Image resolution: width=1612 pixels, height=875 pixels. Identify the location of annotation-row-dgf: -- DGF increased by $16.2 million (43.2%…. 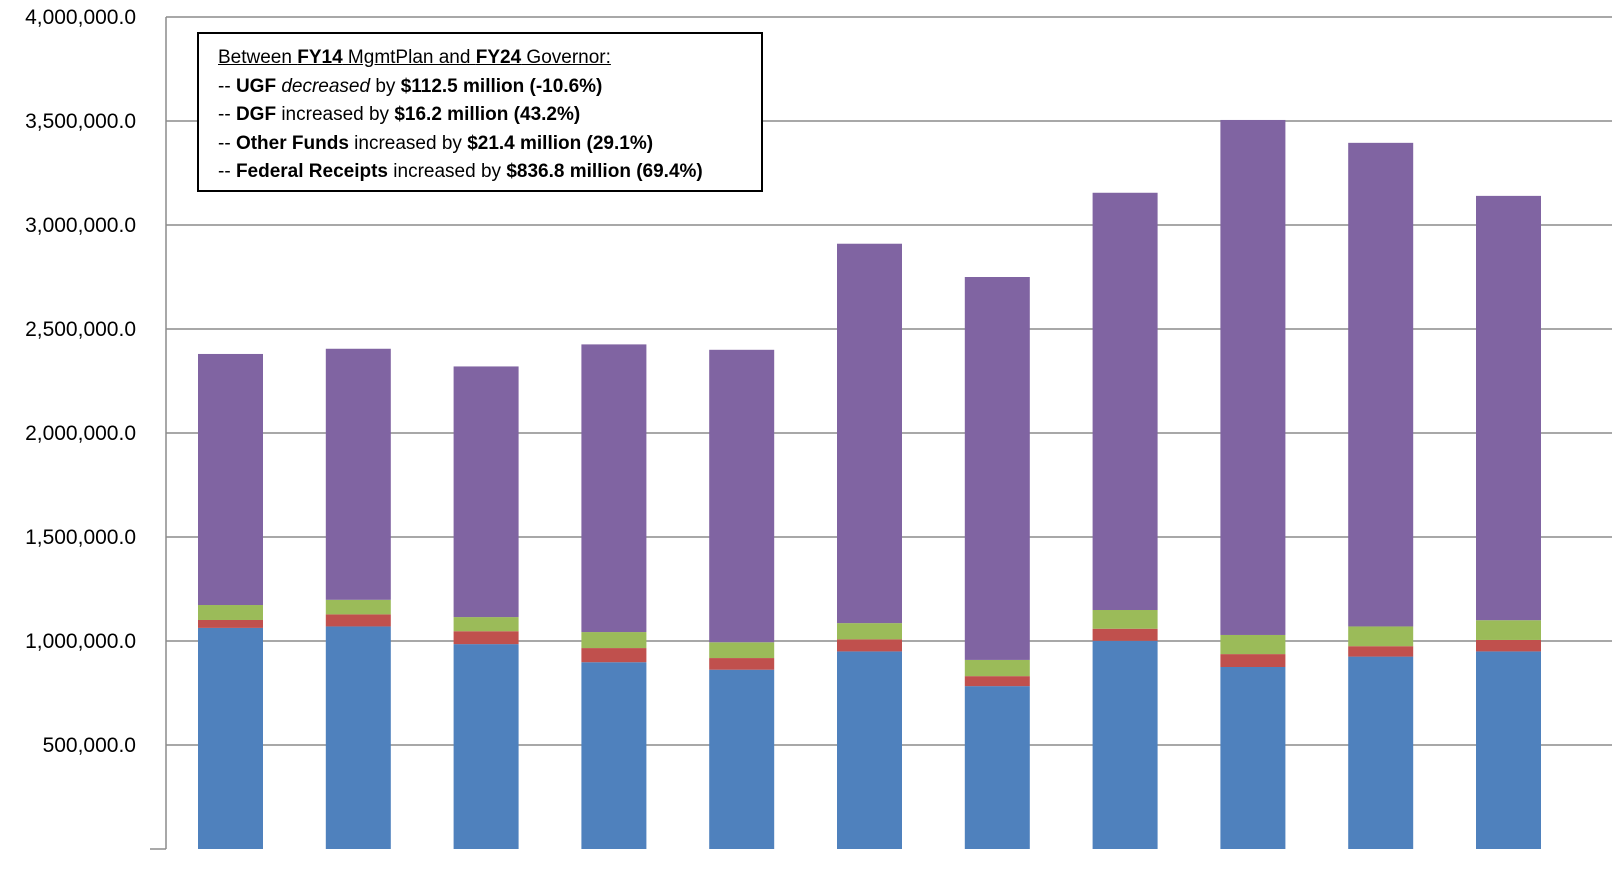
(399, 114).